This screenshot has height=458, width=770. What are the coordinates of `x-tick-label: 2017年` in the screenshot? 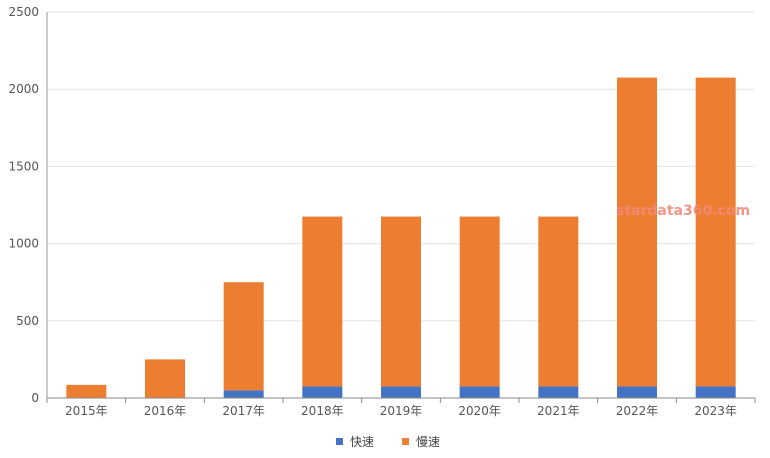 It's located at (243, 411).